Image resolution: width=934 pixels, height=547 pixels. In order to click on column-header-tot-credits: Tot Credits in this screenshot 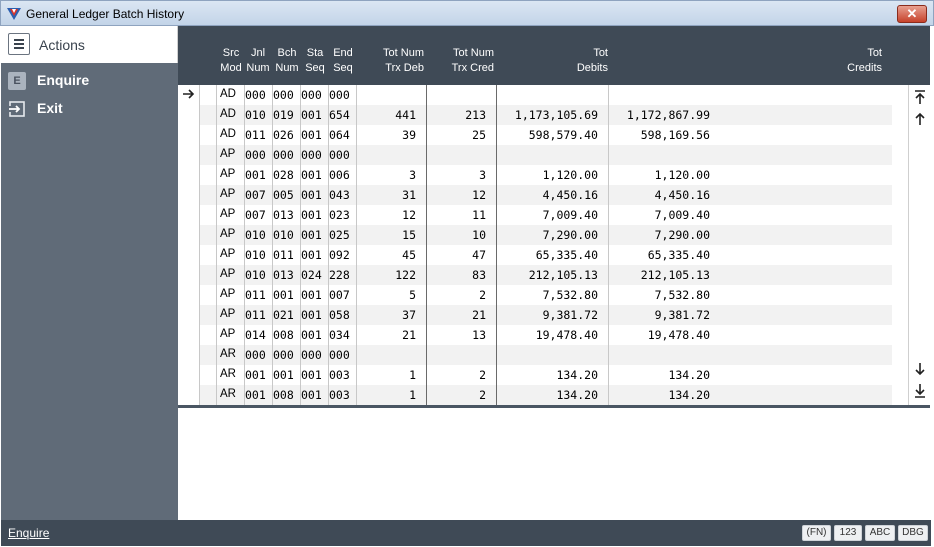, I will do `click(864, 60)`.